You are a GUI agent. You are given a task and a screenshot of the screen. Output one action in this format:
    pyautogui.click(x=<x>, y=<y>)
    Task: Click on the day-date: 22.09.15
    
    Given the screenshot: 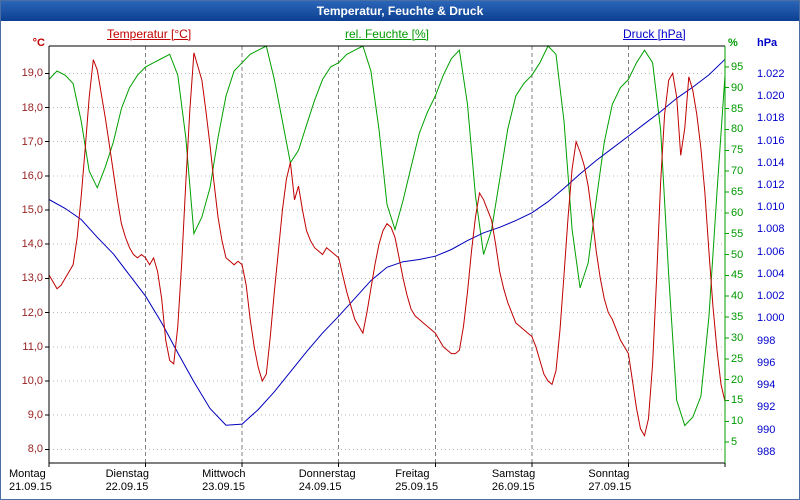 What is the action you would take?
    pyautogui.click(x=127, y=487)
    